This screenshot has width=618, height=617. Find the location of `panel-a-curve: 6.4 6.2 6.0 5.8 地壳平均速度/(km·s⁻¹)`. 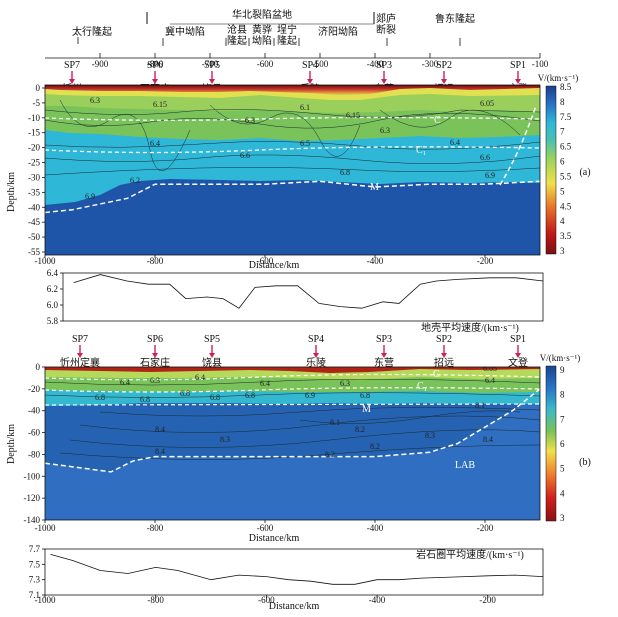

panel-a-curve: 6.4 6.2 6.0 5.8 地壳平均速度/(km·s⁻¹) is located at coordinates (295, 301).